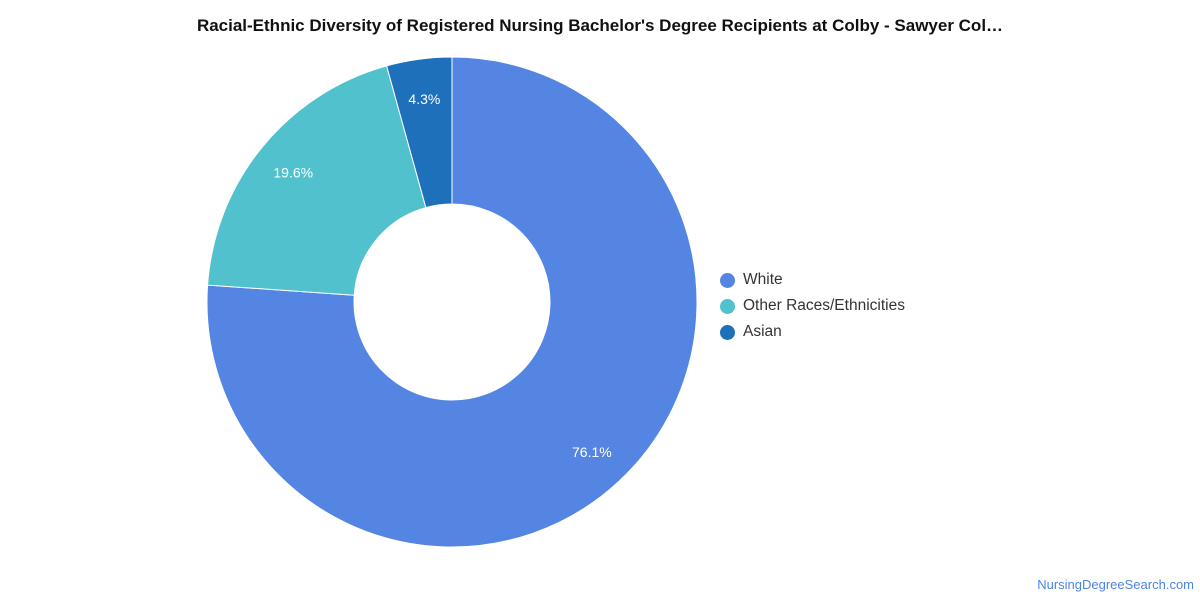 The width and height of the screenshot is (1200, 600). What do you see at coordinates (812, 280) in the screenshot?
I see `legend-item-white: White` at bounding box center [812, 280].